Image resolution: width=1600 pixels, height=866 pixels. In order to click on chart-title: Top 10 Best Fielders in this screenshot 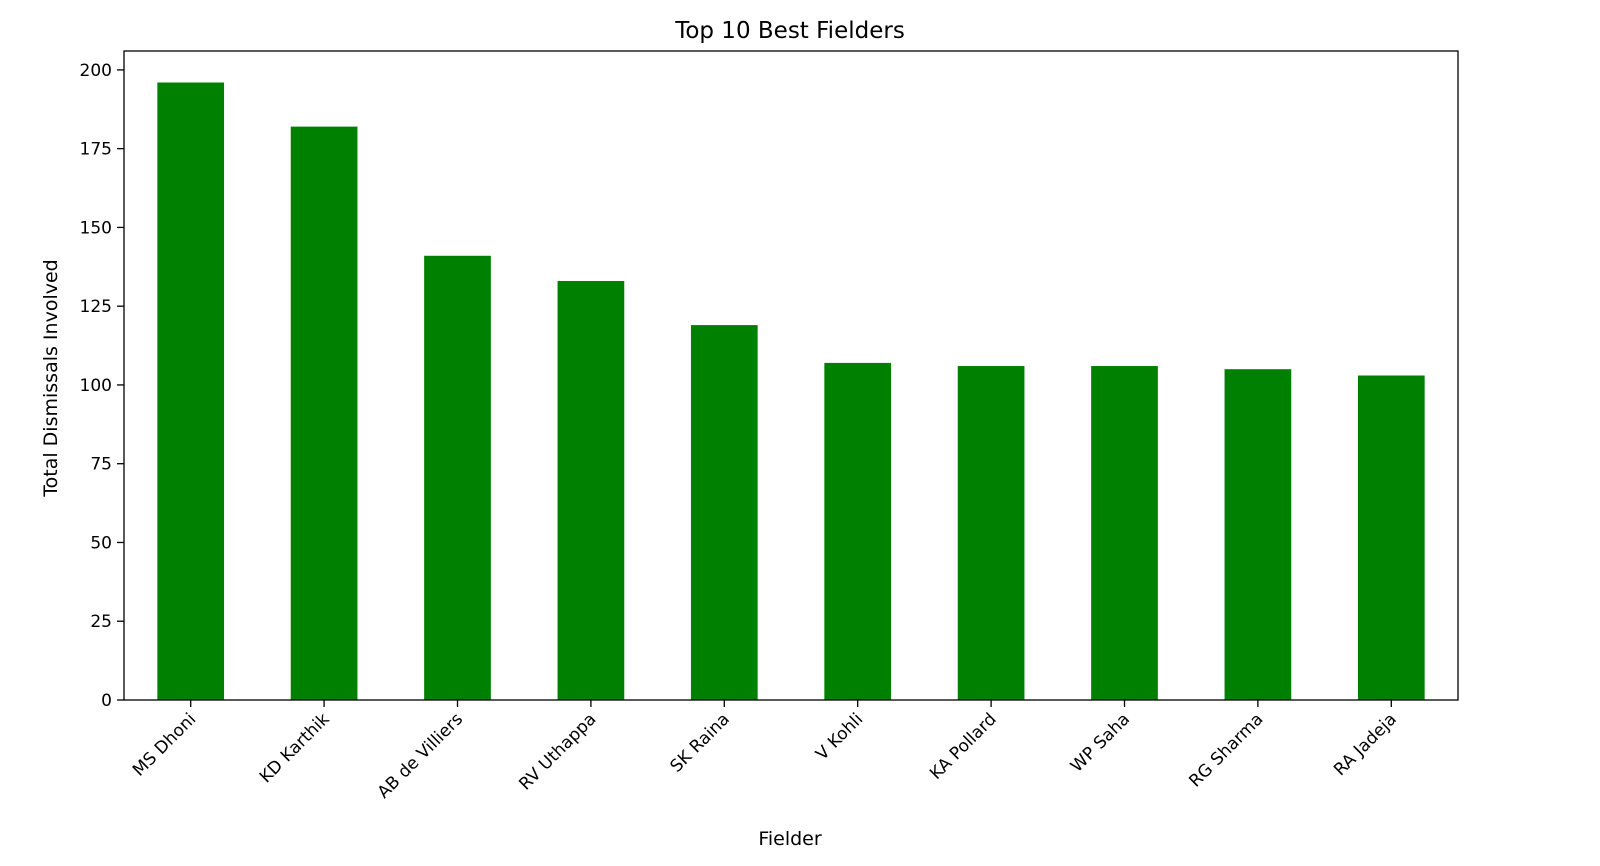, I will do `click(789, 31)`.